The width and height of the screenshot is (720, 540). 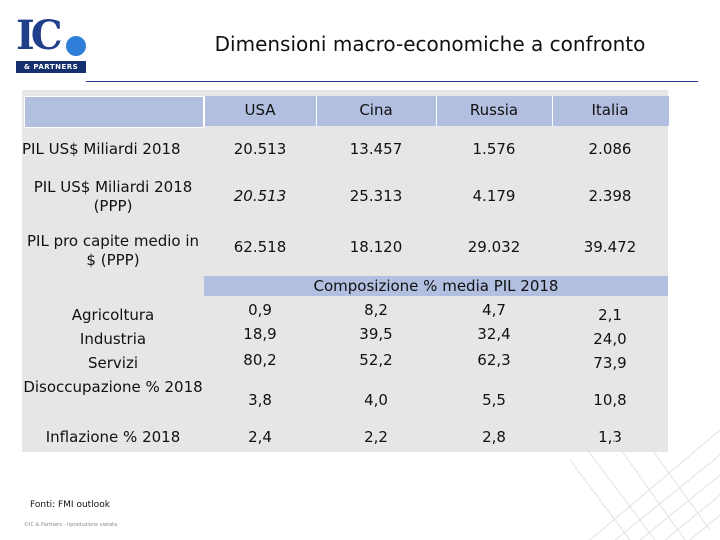 What do you see at coordinates (376, 247) in the screenshot?
I see `table-cell: 18.120` at bounding box center [376, 247].